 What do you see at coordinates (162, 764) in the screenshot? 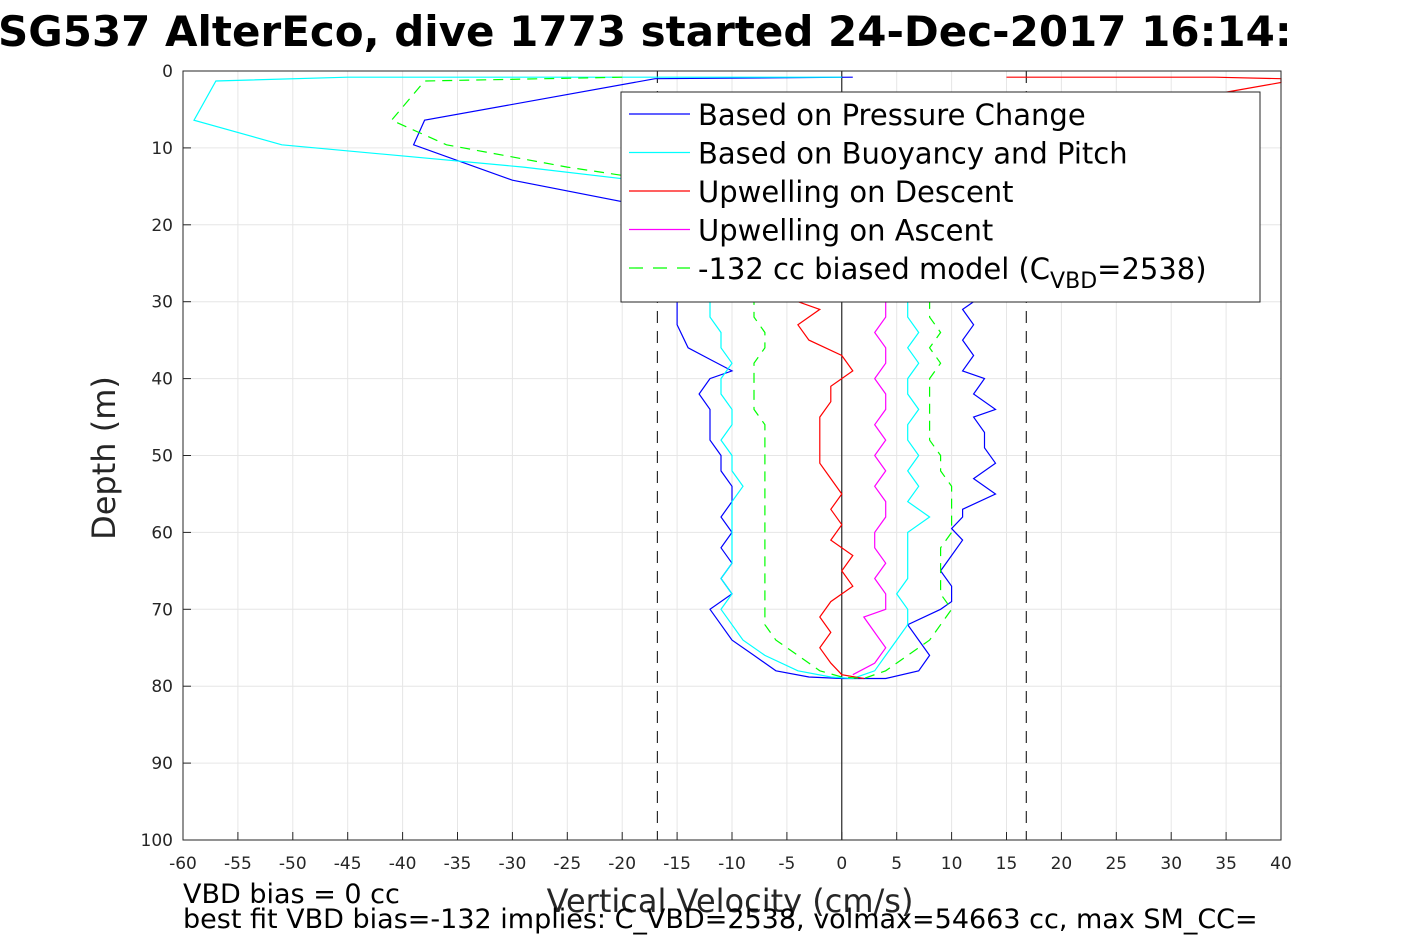
I see `y-tick-label: 90` at bounding box center [162, 764].